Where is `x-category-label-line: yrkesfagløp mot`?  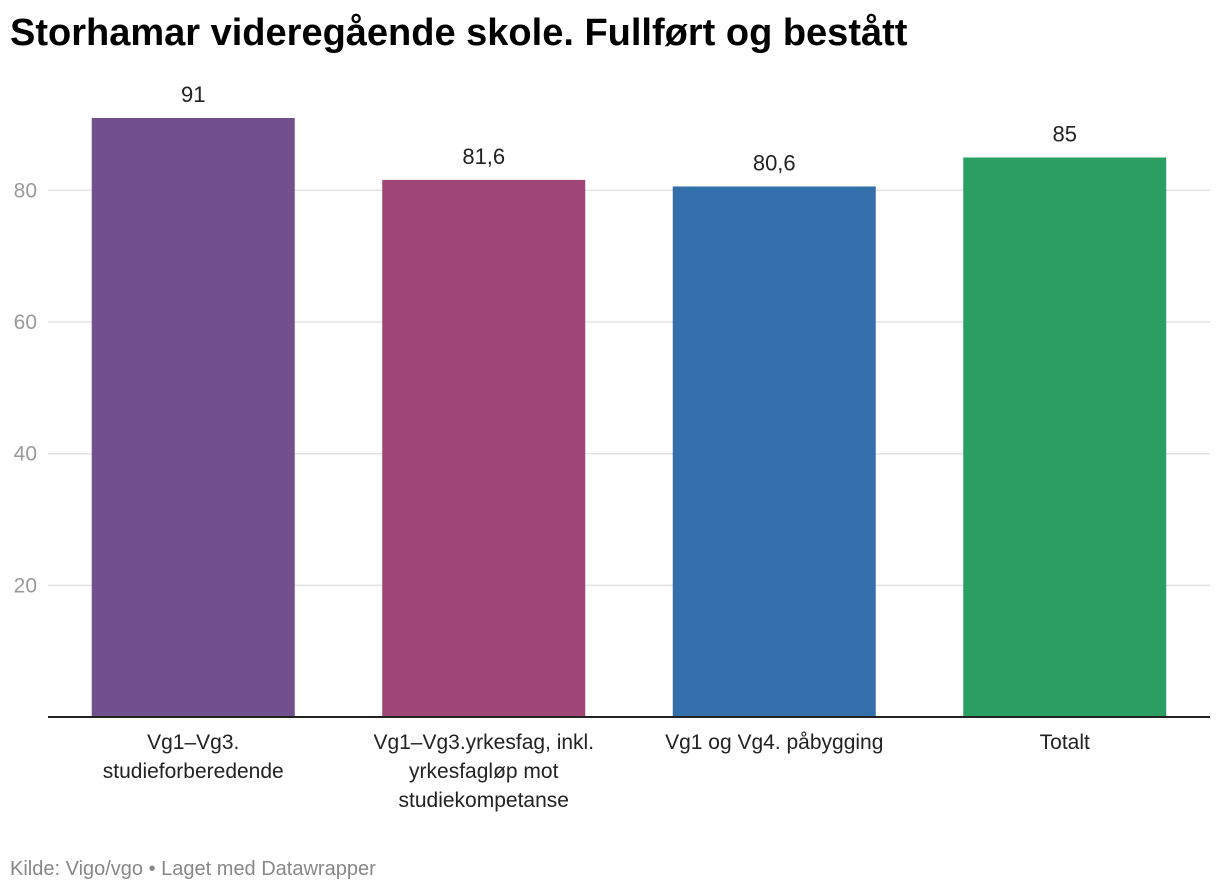
x-category-label-line: yrkesfagløp mot is located at coordinates (484, 771).